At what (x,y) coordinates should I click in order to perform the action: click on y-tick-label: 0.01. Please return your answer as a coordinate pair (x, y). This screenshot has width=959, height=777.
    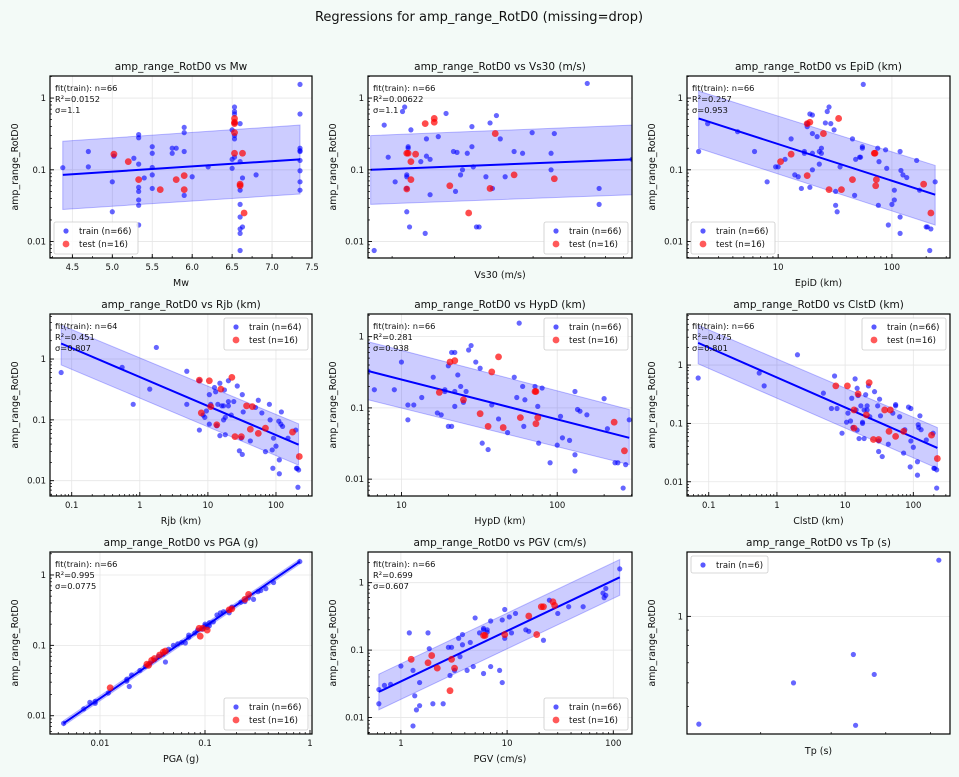
    Looking at the image, I should click on (673, 483).